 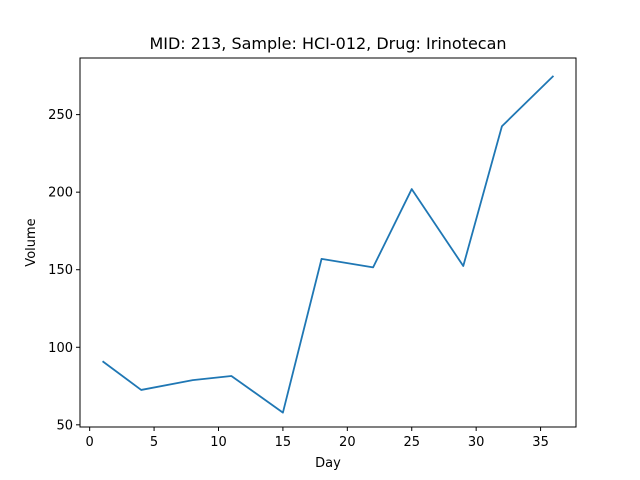 I want to click on y-tick-label: 150, so click(x=60, y=270).